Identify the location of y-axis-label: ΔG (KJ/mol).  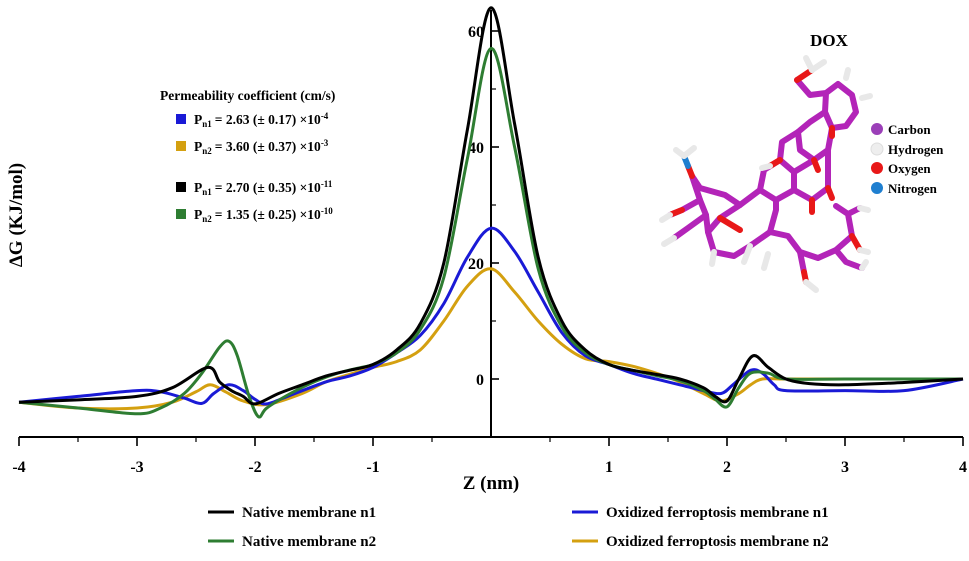
(16, 215).